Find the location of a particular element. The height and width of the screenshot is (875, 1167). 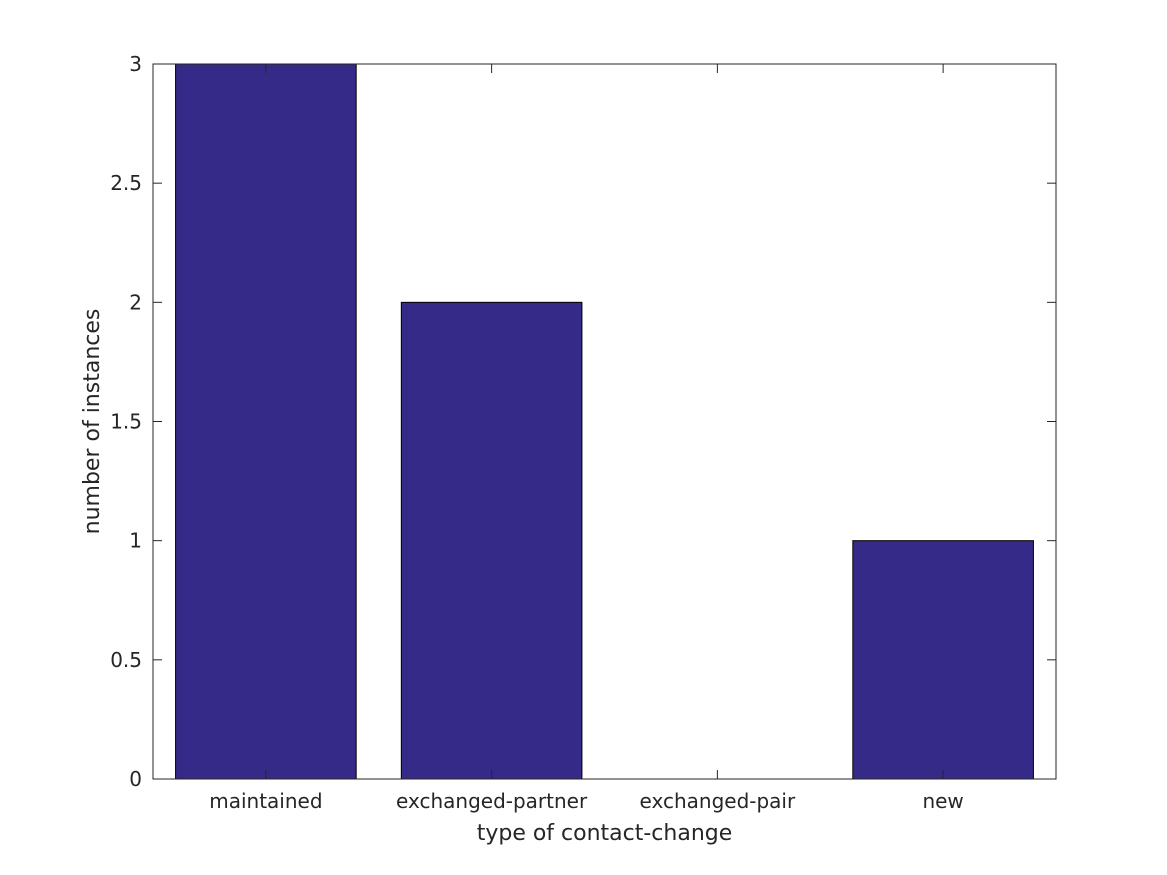

y-tick-label: 2.5 is located at coordinates (126, 183).